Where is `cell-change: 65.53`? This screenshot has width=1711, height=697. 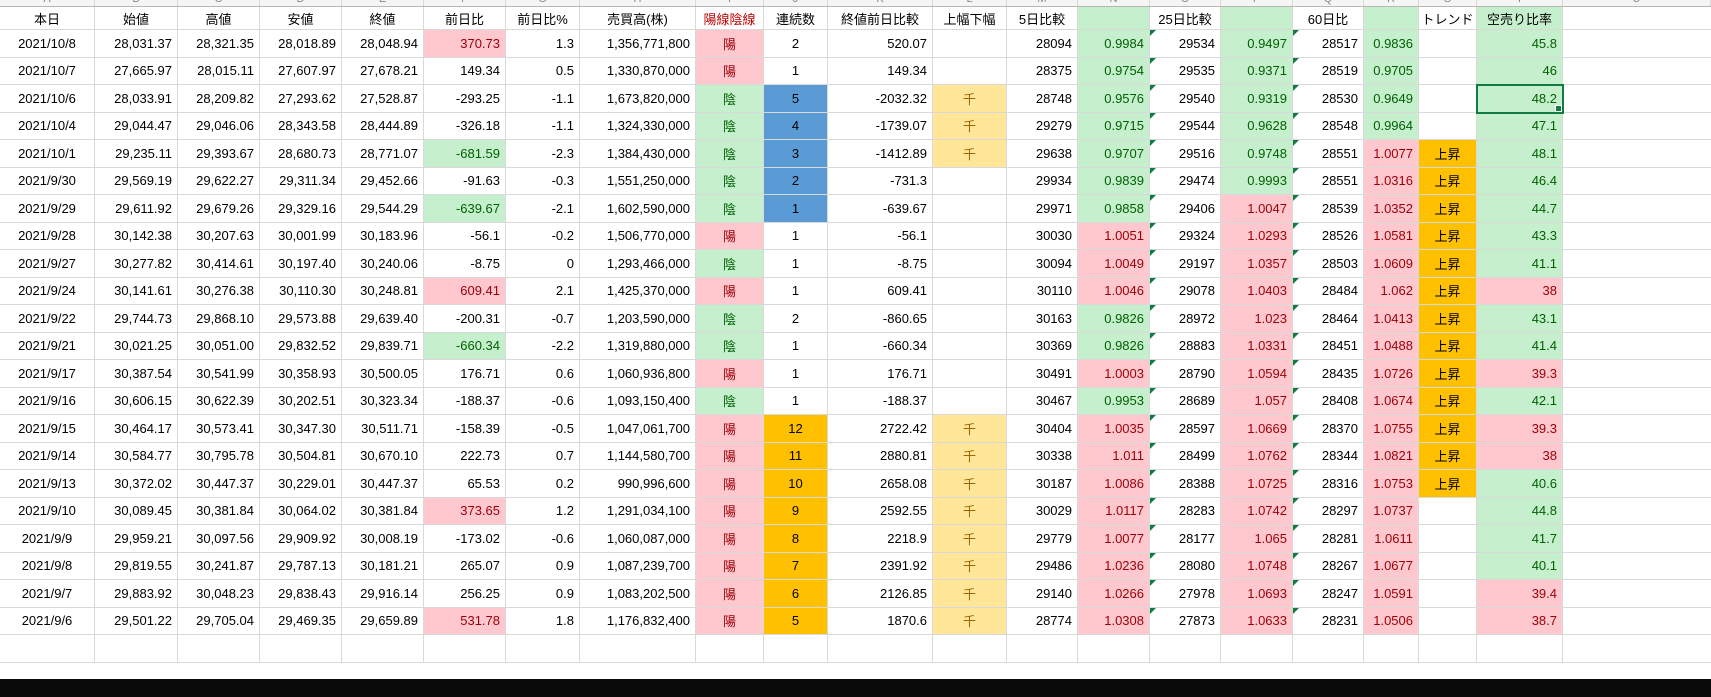
cell-change: 65.53 is located at coordinates (465, 484).